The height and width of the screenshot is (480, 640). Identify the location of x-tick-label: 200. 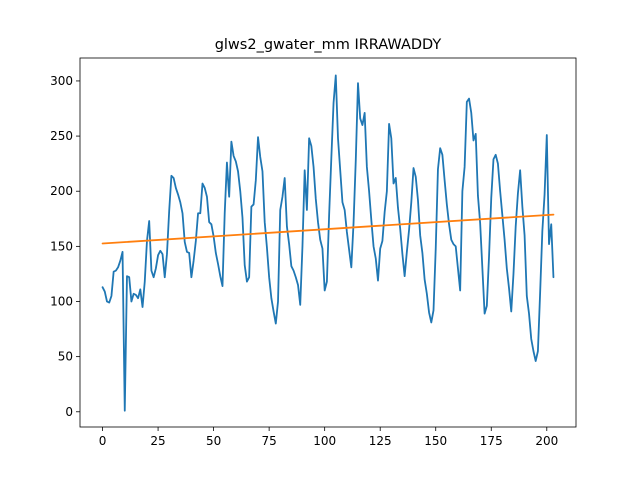
(546, 441).